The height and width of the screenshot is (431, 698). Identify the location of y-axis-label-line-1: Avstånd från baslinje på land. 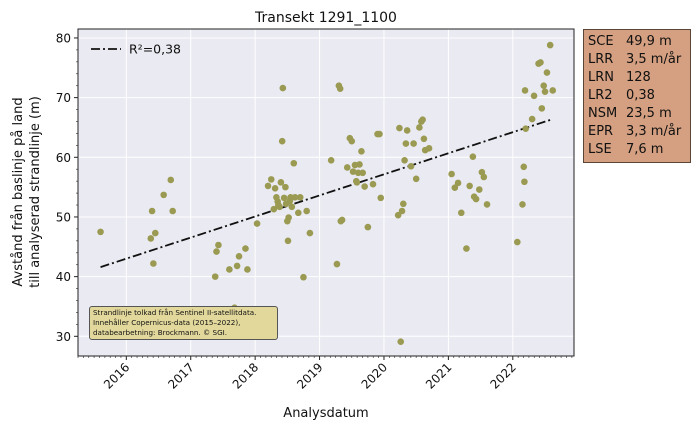
(18, 191).